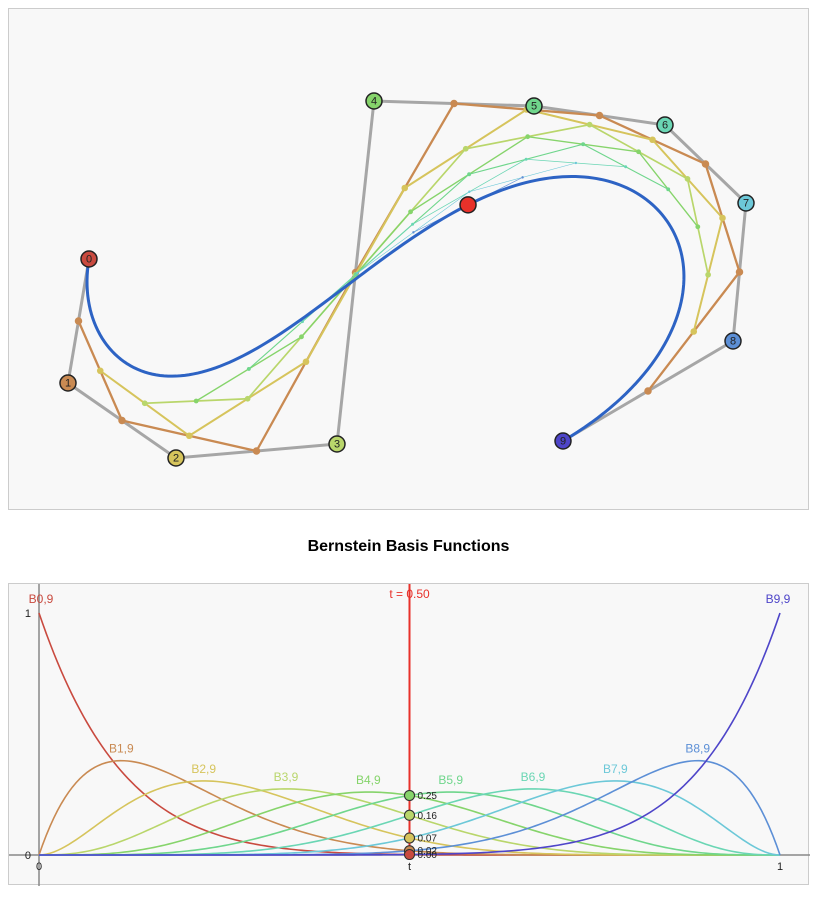 This screenshot has width=817, height=897. I want to click on control-point-6: 6, so click(665, 125).